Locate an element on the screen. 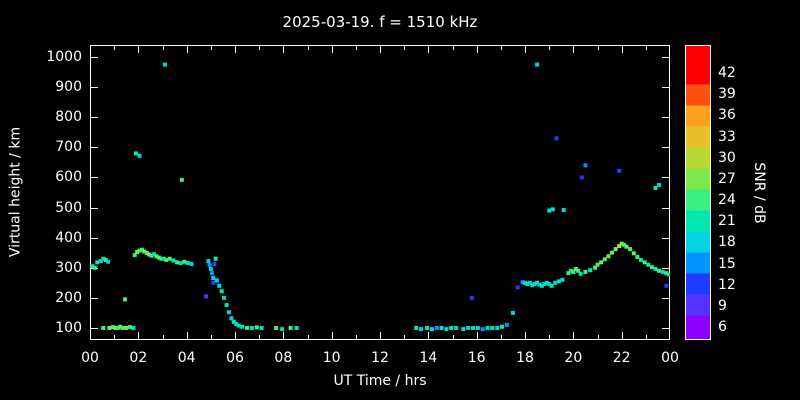  colorbar-tick-label: 9 is located at coordinates (722, 305).